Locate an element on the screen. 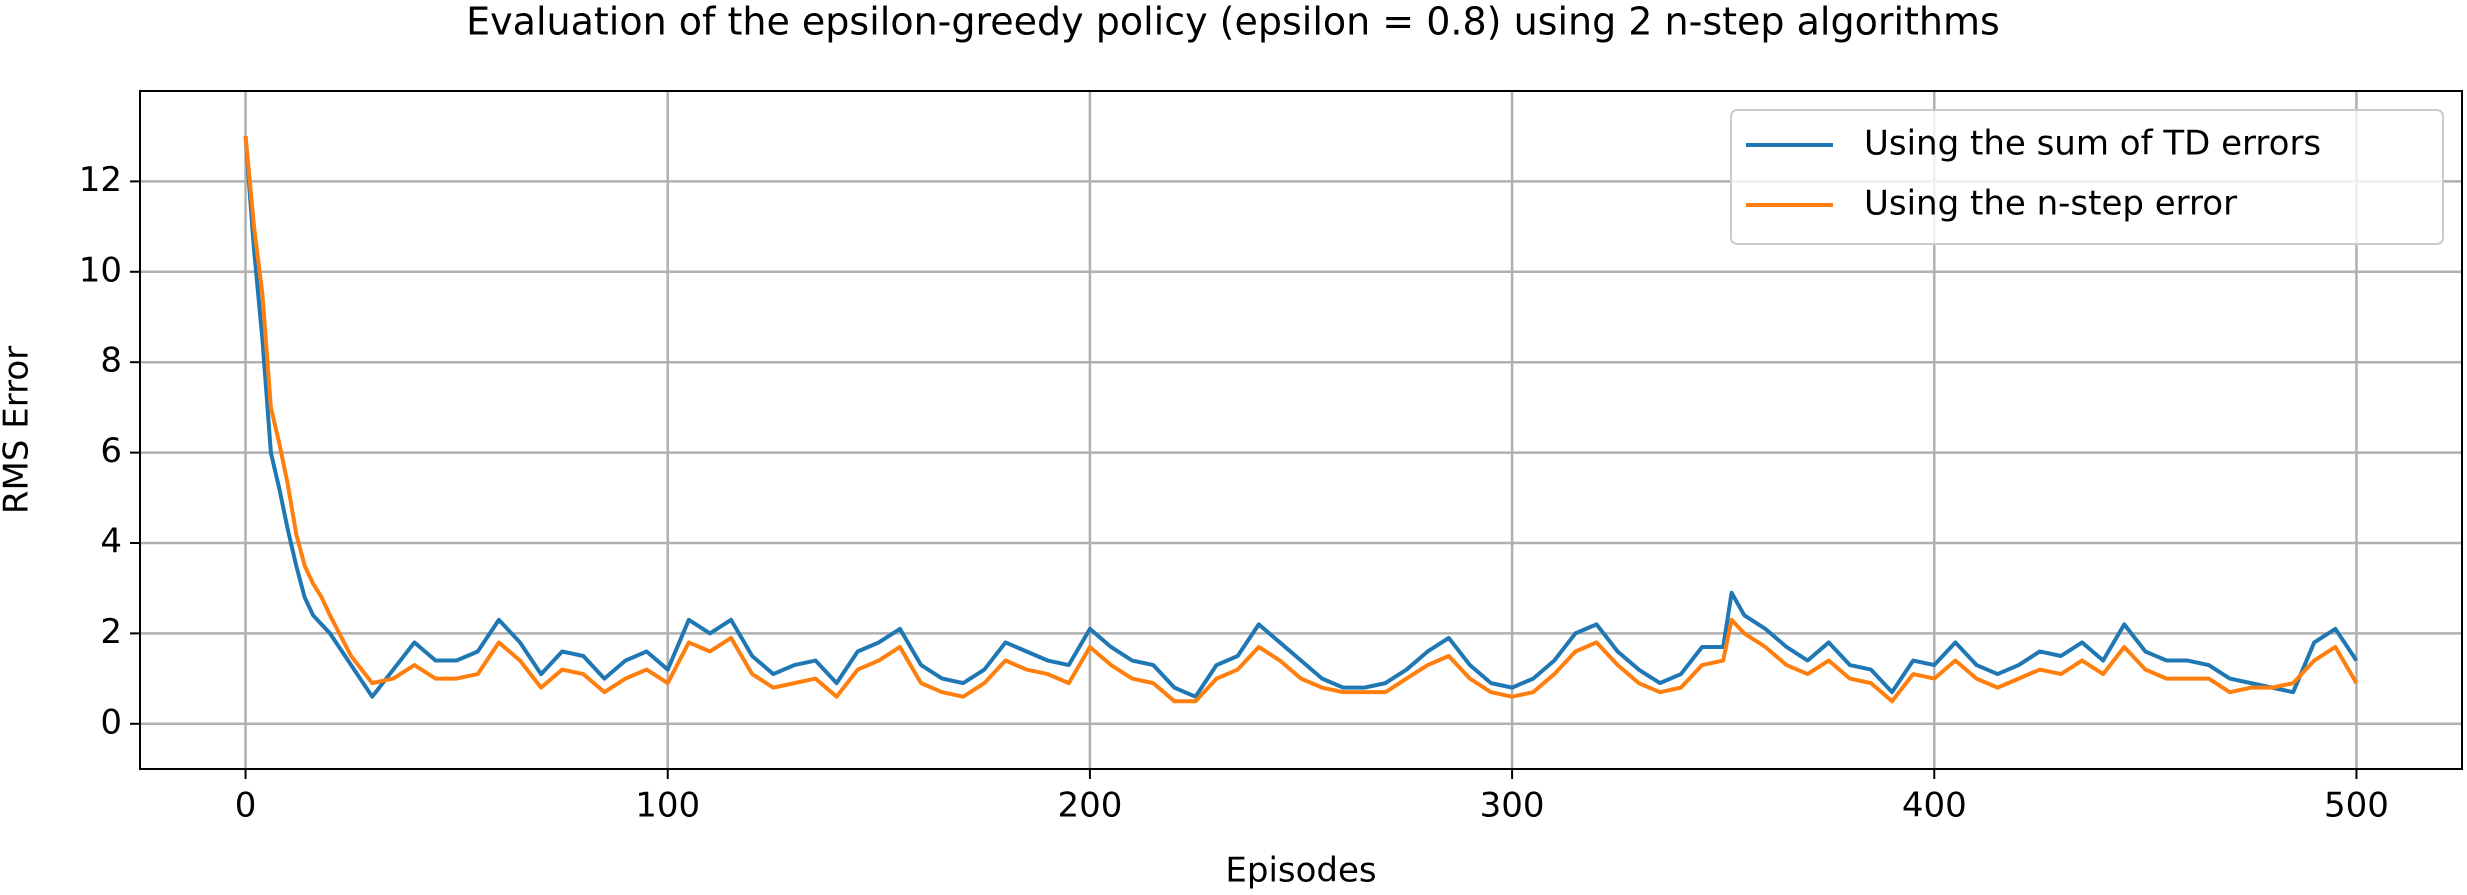 The height and width of the screenshot is (895, 2467). y-tick-label: 8 is located at coordinates (111, 361).